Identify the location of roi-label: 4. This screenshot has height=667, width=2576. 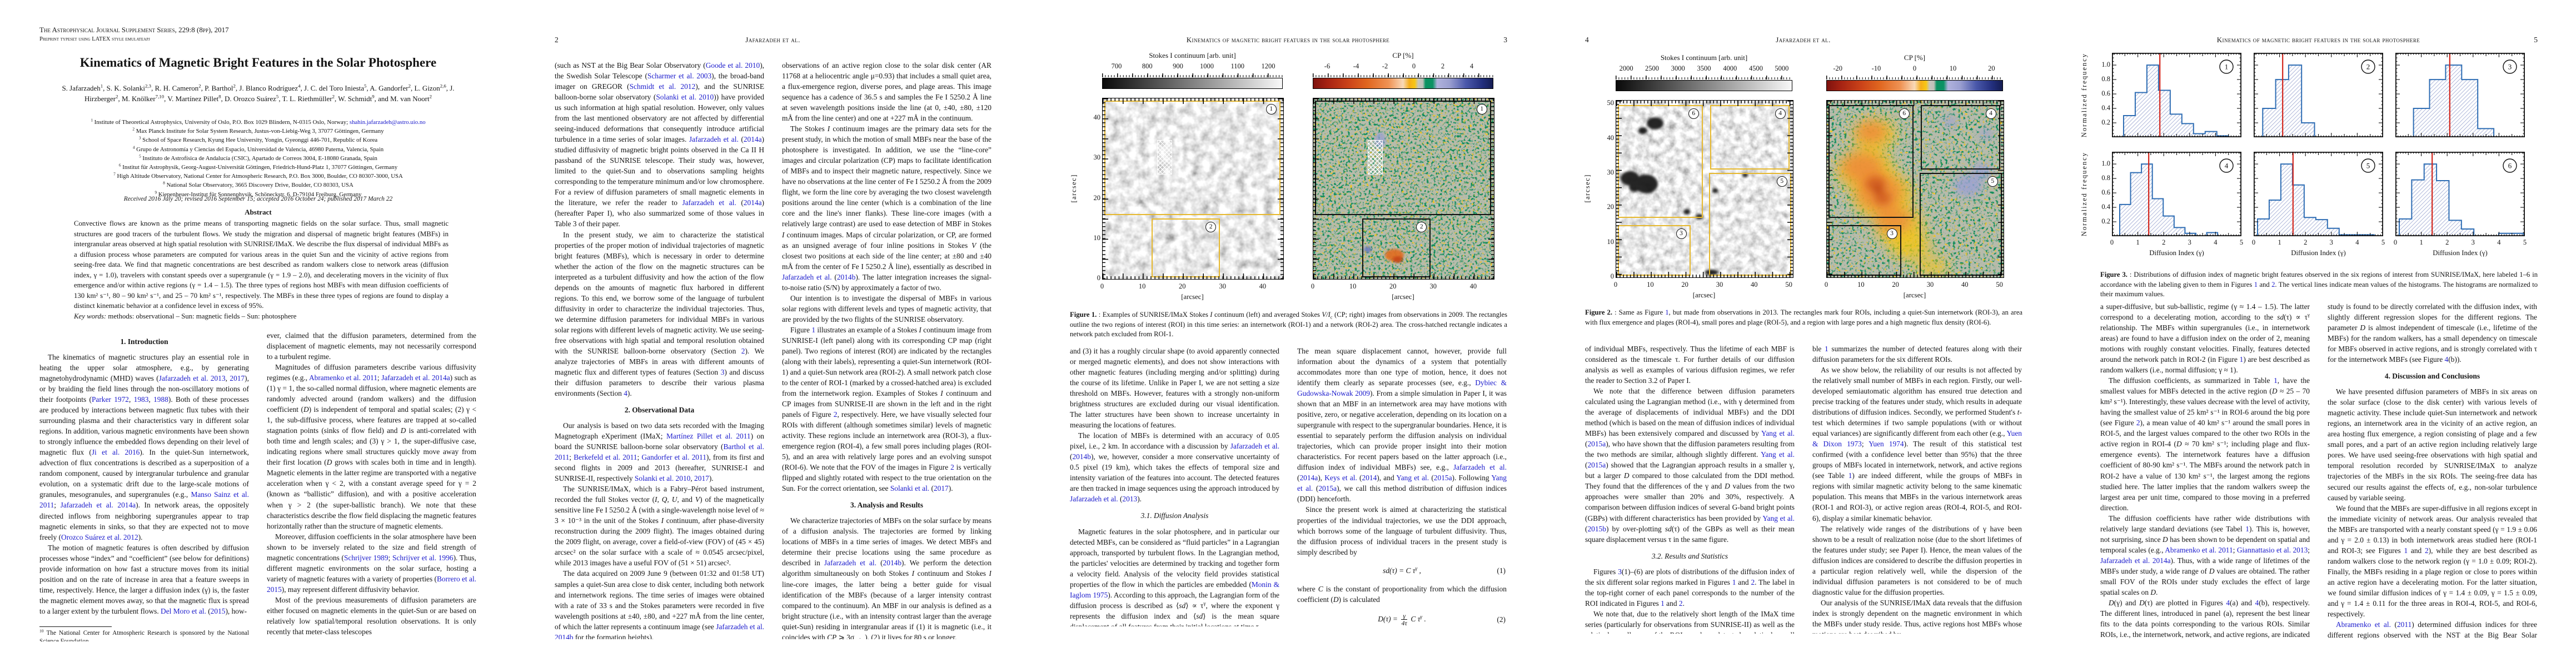
(1780, 113).